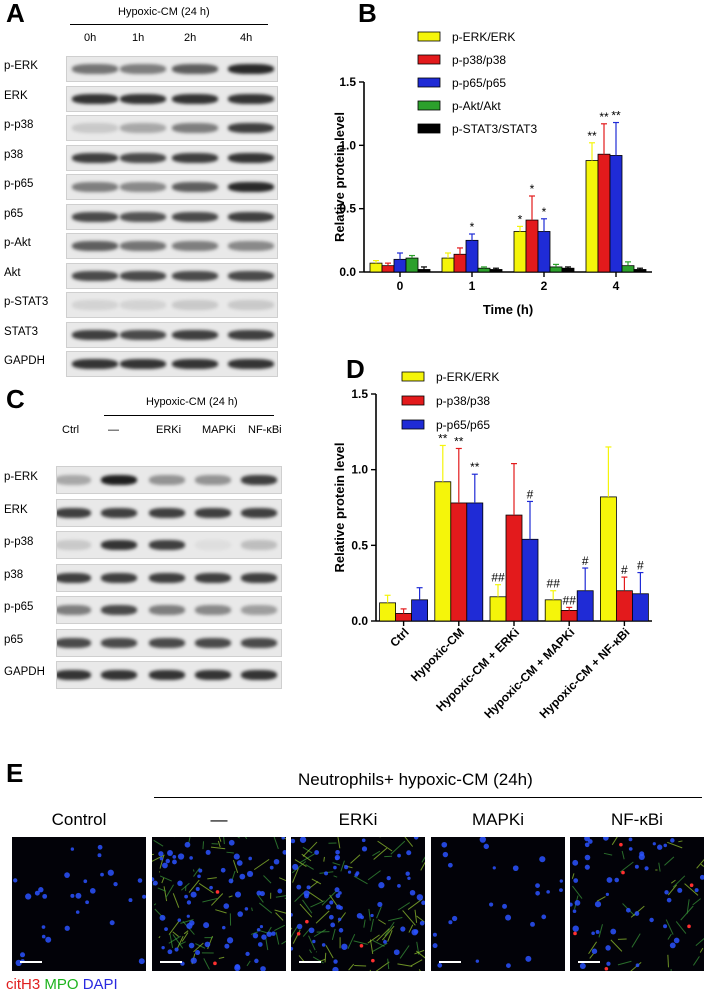 The height and width of the screenshot is (995, 708). Describe the element at coordinates (498, 819) in the screenshot. I see `micrograph-title: MAPKi` at that location.